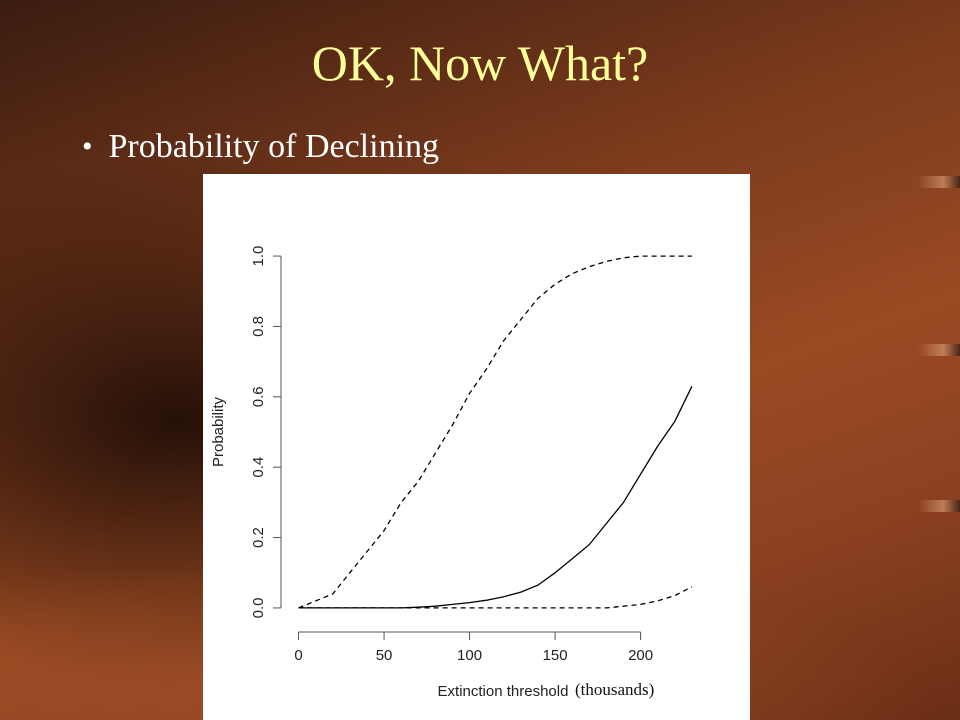 This screenshot has height=720, width=960. What do you see at coordinates (555, 655) in the screenshot?
I see `x-tick-label: 150` at bounding box center [555, 655].